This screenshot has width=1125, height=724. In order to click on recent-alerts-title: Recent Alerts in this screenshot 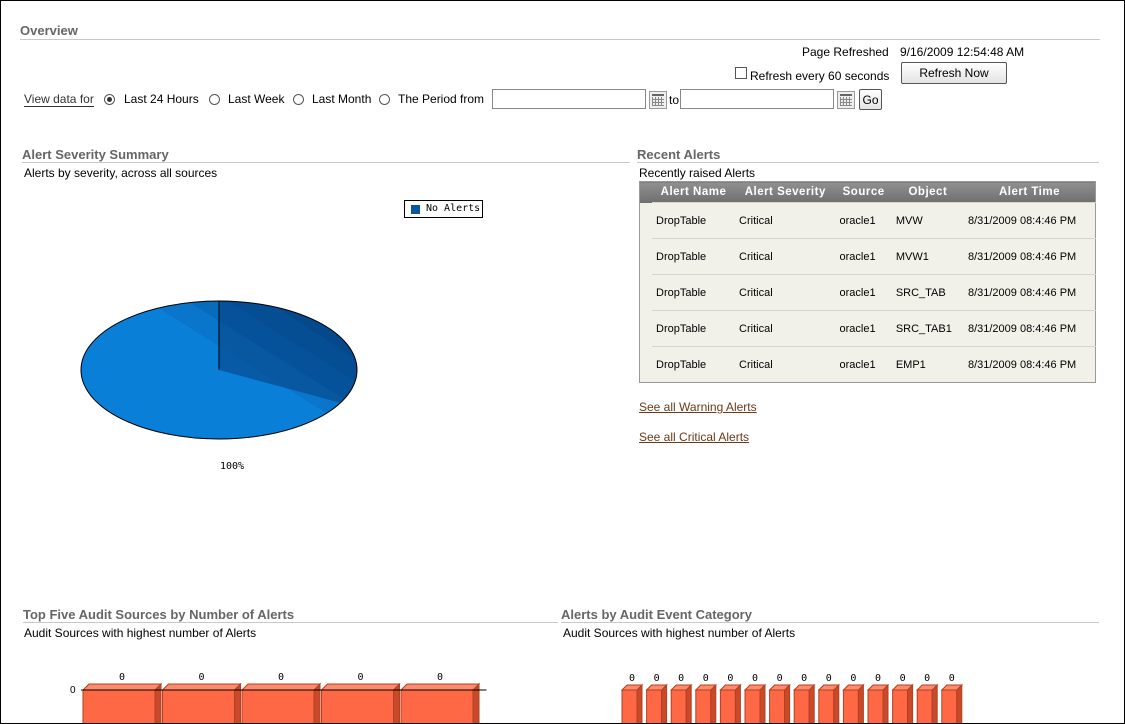, I will do `click(679, 154)`.